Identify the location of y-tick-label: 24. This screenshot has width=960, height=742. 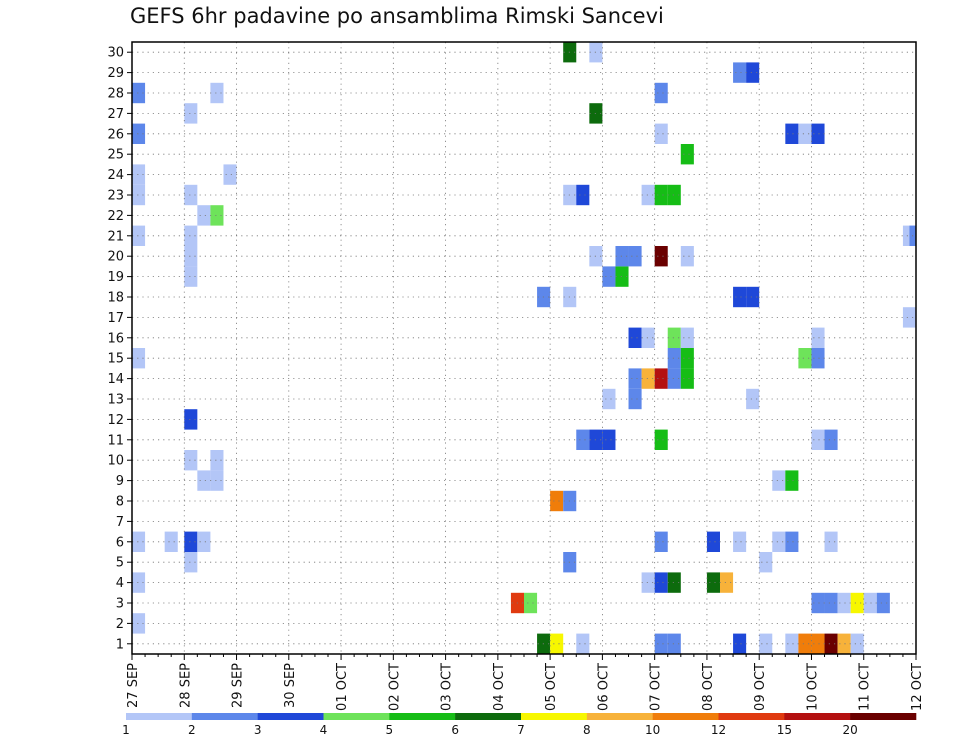
(115, 175).